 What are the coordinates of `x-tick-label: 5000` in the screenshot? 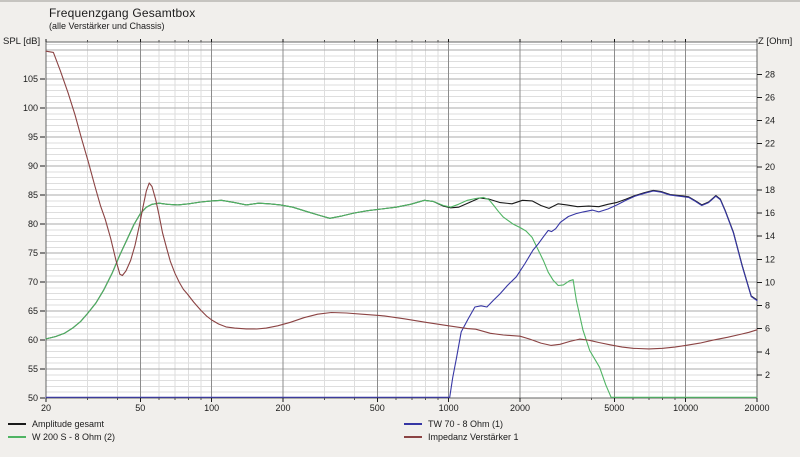 It's located at (614, 408).